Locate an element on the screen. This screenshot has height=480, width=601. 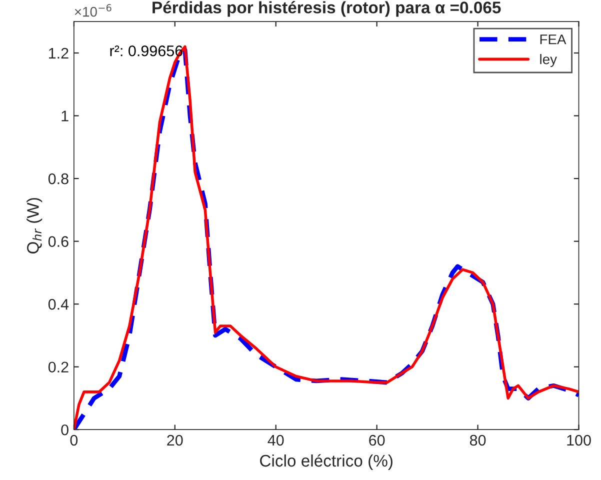
y-axis-title: Q$_{hr}$ (W) is located at coordinates (34, 226).